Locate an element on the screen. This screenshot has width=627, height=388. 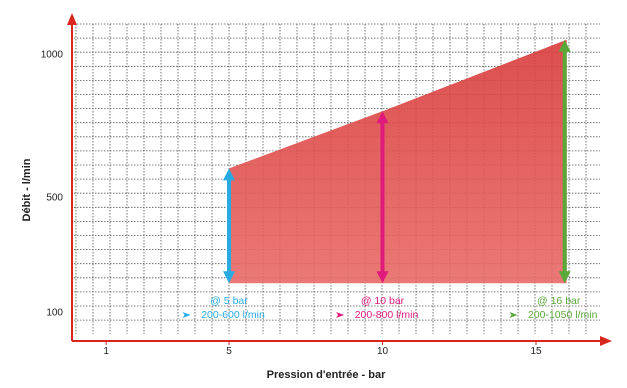
y-tick-label: 500 is located at coordinates (54, 198).